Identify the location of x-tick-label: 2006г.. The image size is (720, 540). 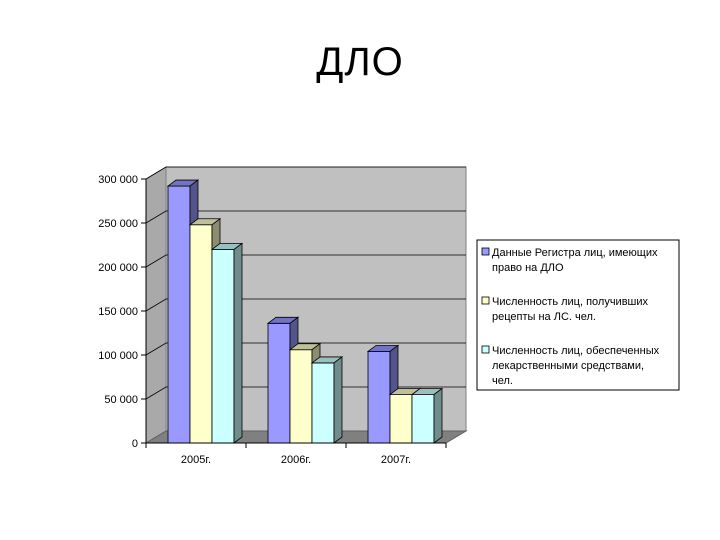
(296, 460).